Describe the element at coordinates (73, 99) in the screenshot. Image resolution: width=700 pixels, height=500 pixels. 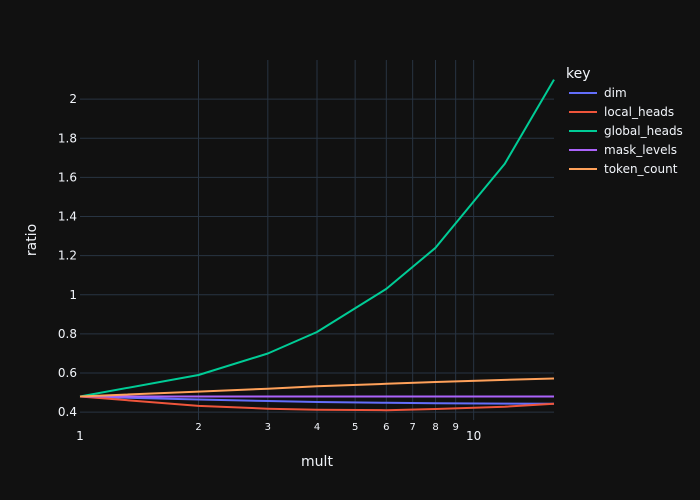
I see `y-tick-label: 2` at that location.